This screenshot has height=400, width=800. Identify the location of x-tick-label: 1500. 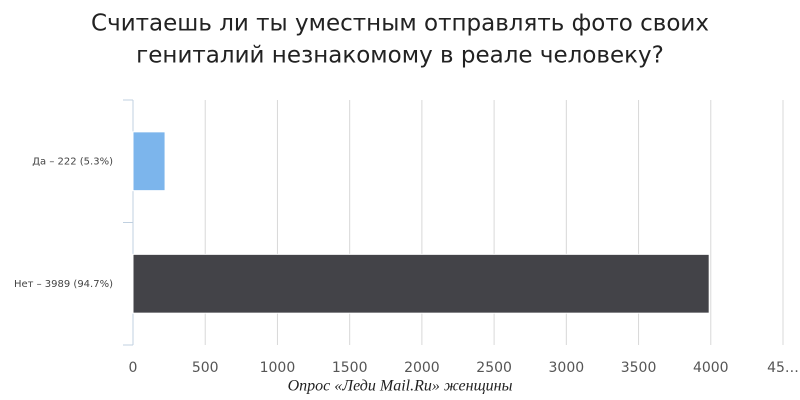
(350, 368).